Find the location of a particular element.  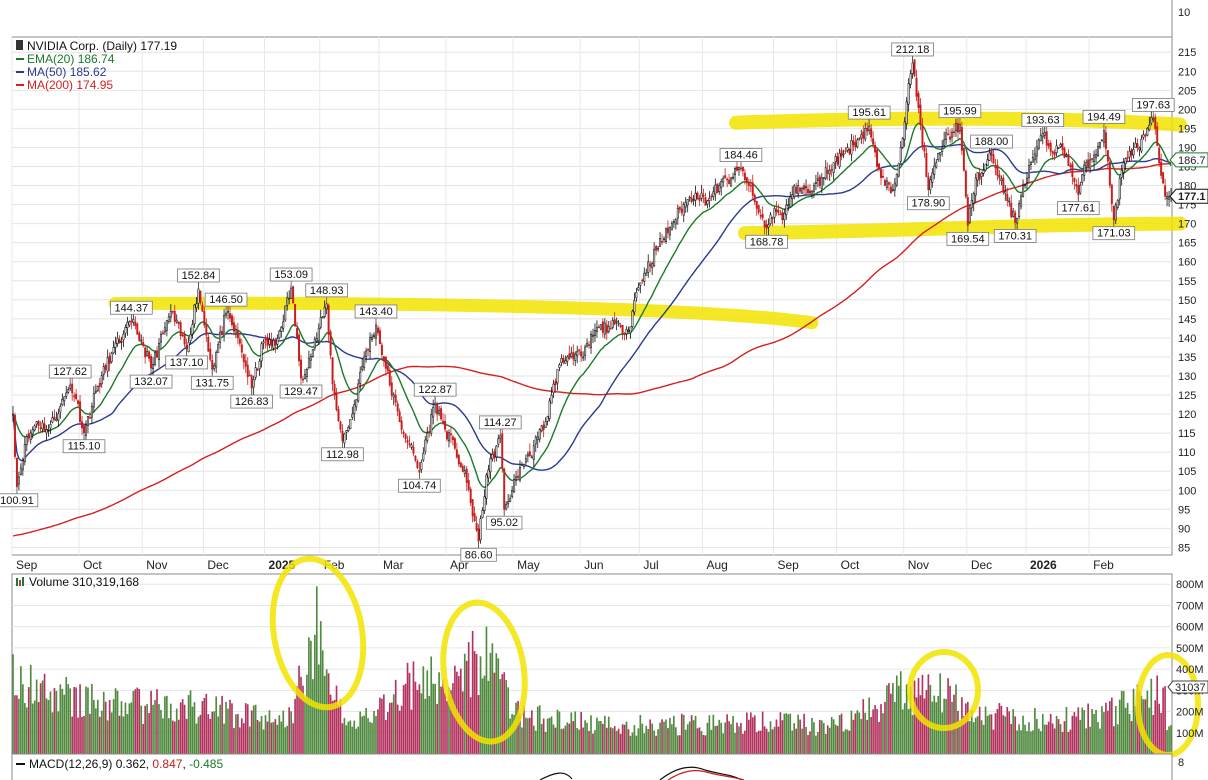

volume-legend: Volume 310,319,168 is located at coordinates (77, 582).